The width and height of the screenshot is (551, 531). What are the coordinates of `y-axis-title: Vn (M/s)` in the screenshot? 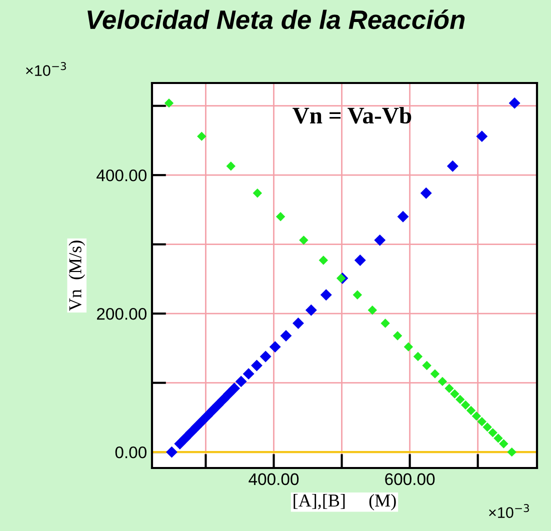 It's located at (77, 275).